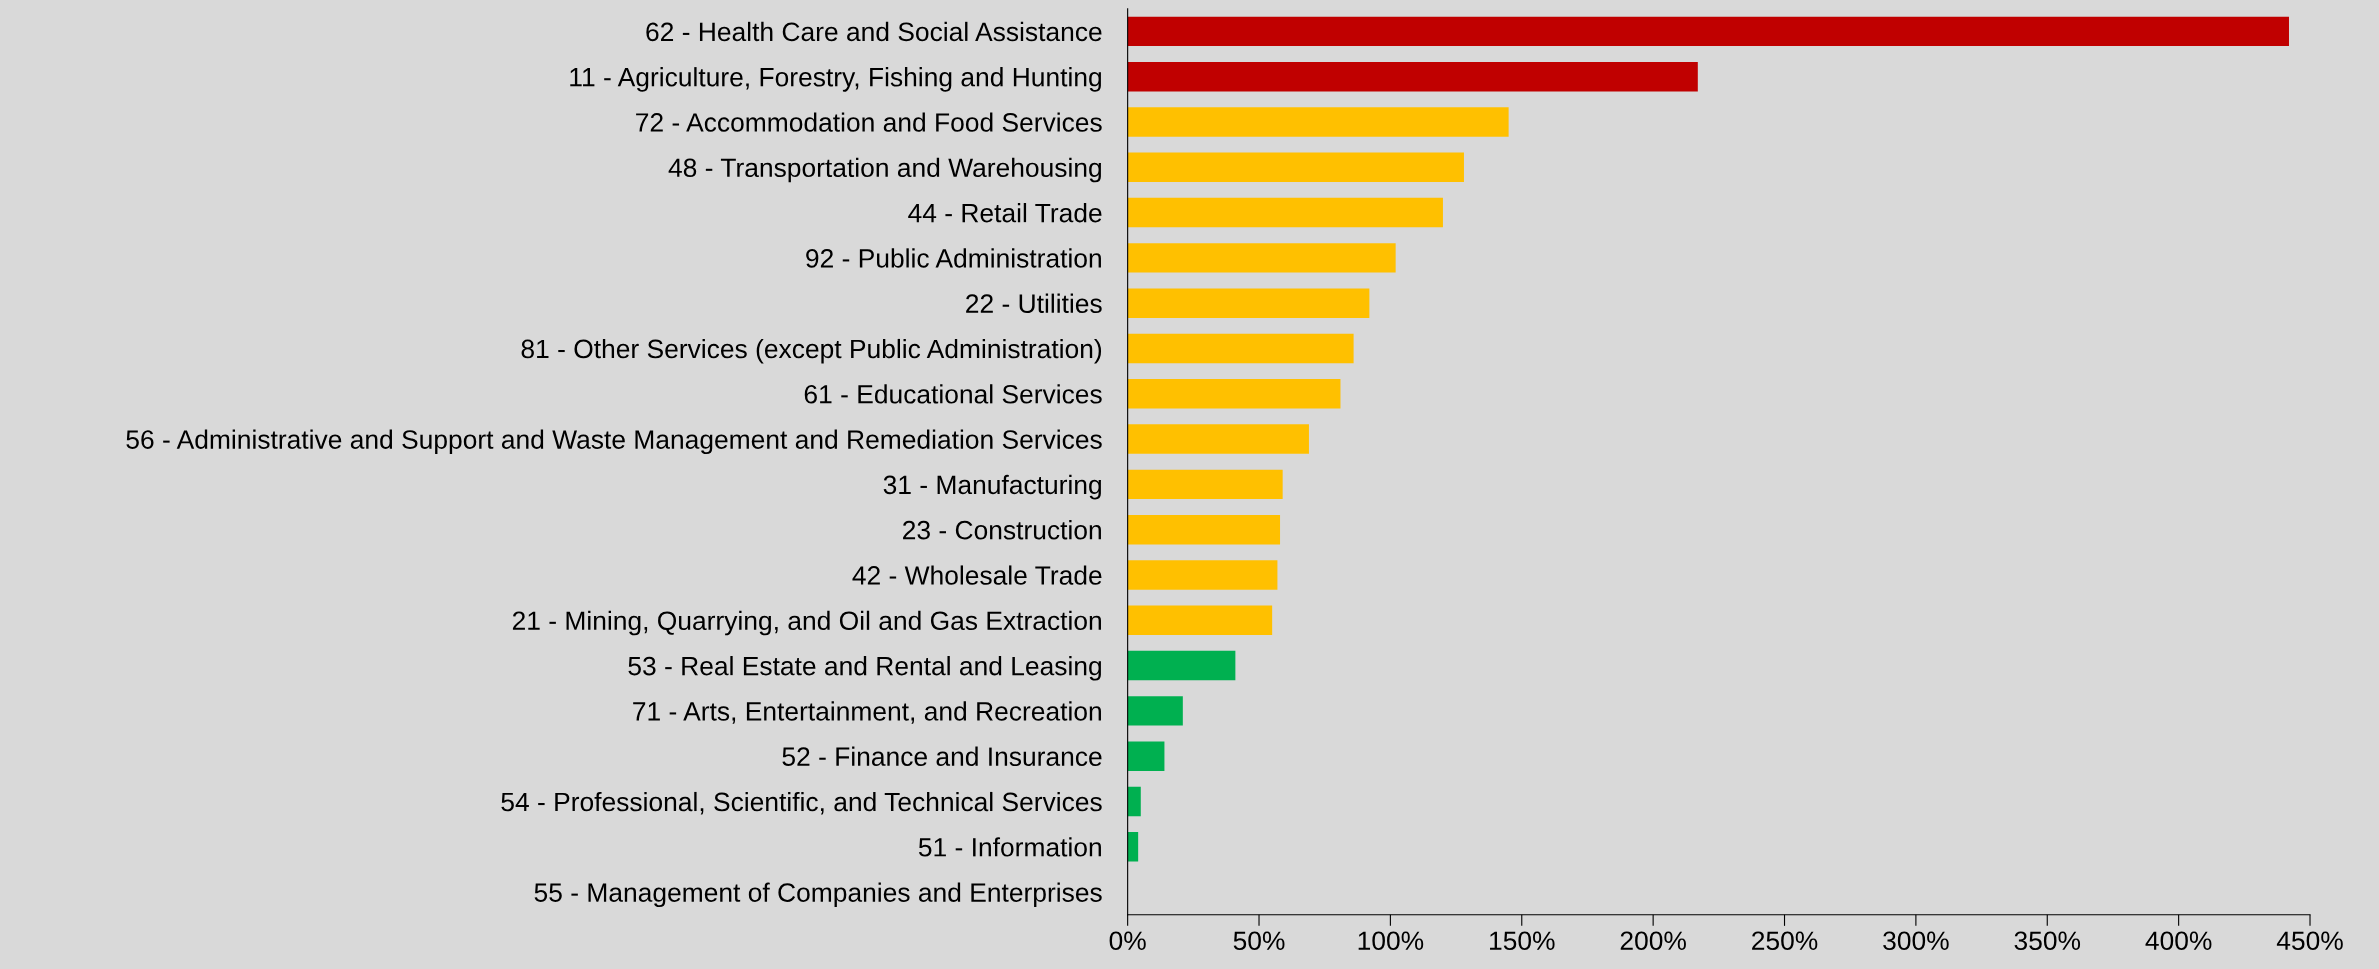 The image size is (2379, 969). I want to click on y-tick-label: 42 - Wholesale Trade, so click(977, 575).